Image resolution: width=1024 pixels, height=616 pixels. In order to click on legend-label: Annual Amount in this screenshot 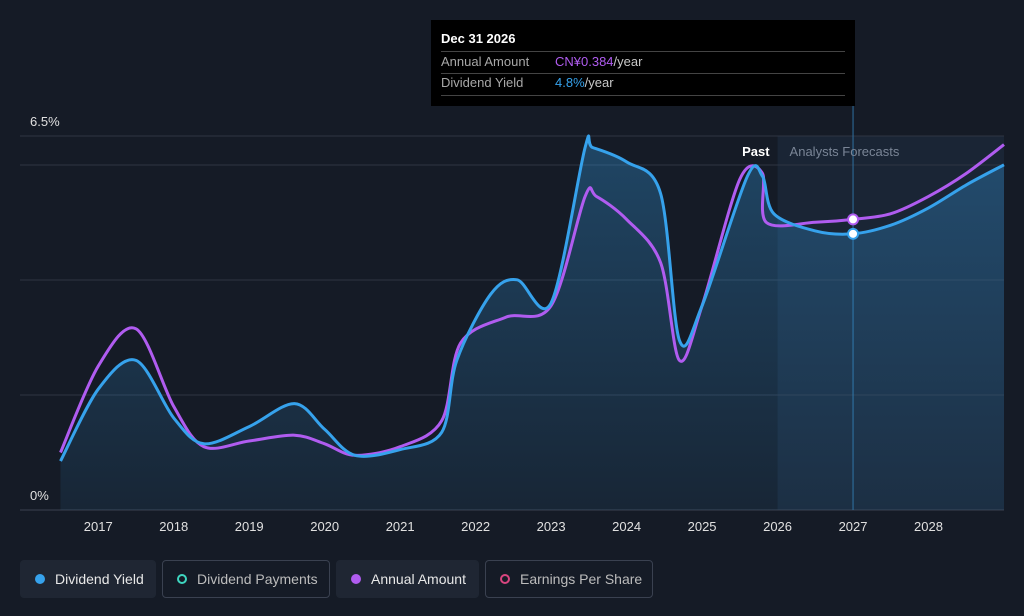, I will do `click(418, 579)`.